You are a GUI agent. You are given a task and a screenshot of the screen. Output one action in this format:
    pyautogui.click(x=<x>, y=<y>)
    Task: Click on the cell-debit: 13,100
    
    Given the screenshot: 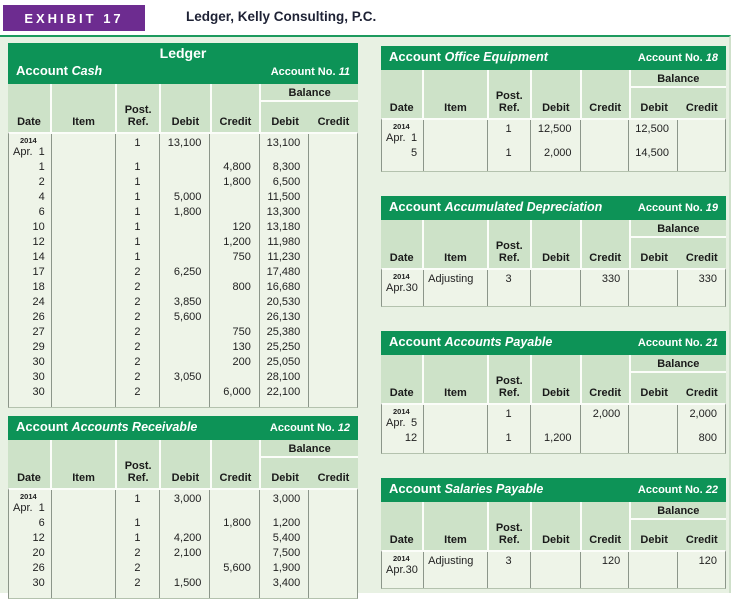 What is the action you would take?
    pyautogui.click(x=184, y=143)
    